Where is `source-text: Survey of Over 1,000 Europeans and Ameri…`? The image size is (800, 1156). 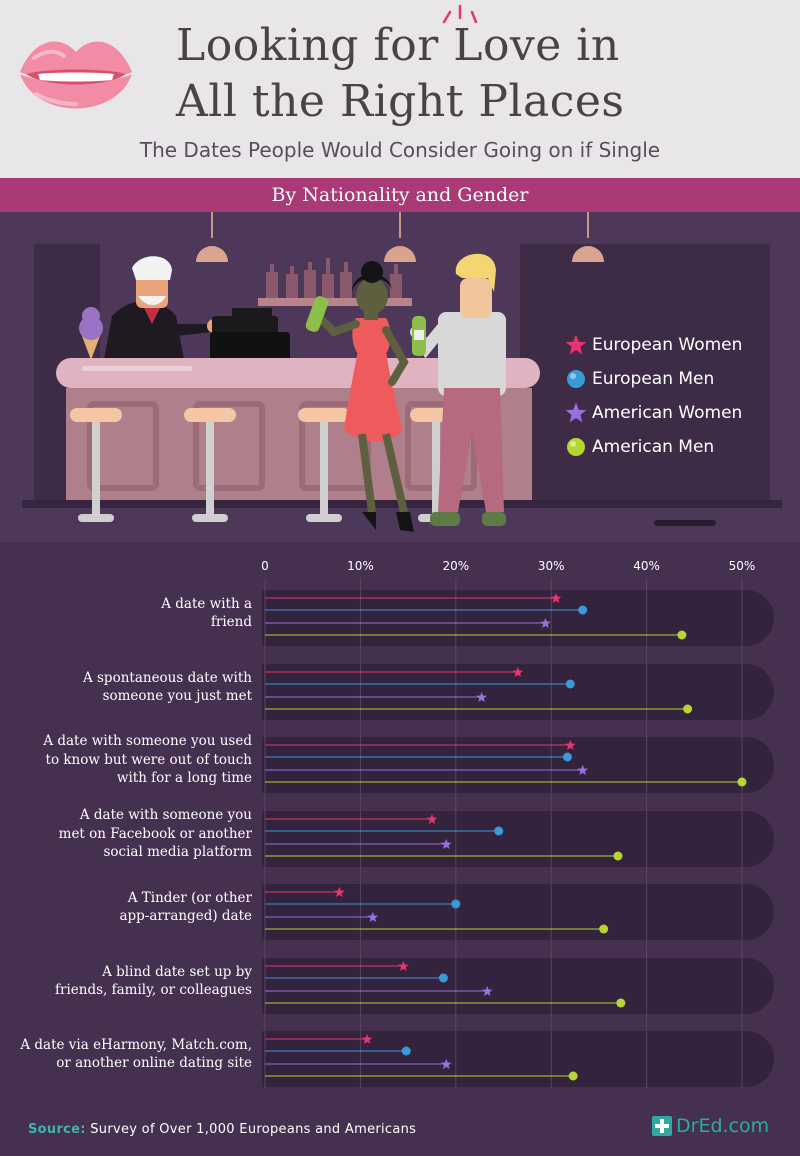 source-text: Survey of Over 1,000 Europeans and Ameri… is located at coordinates (253, 1129).